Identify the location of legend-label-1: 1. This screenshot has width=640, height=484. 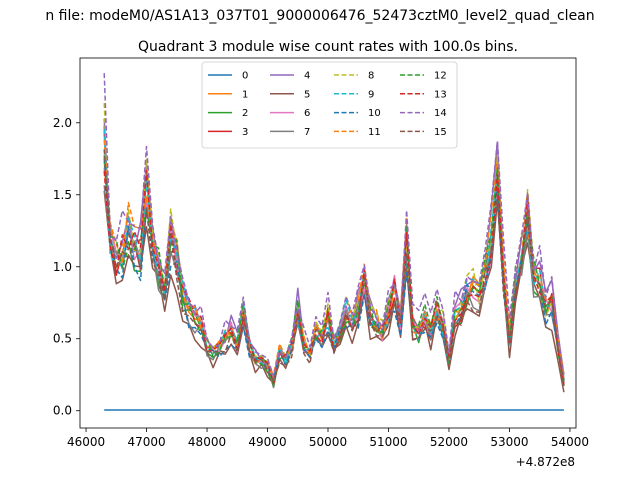
(245, 94).